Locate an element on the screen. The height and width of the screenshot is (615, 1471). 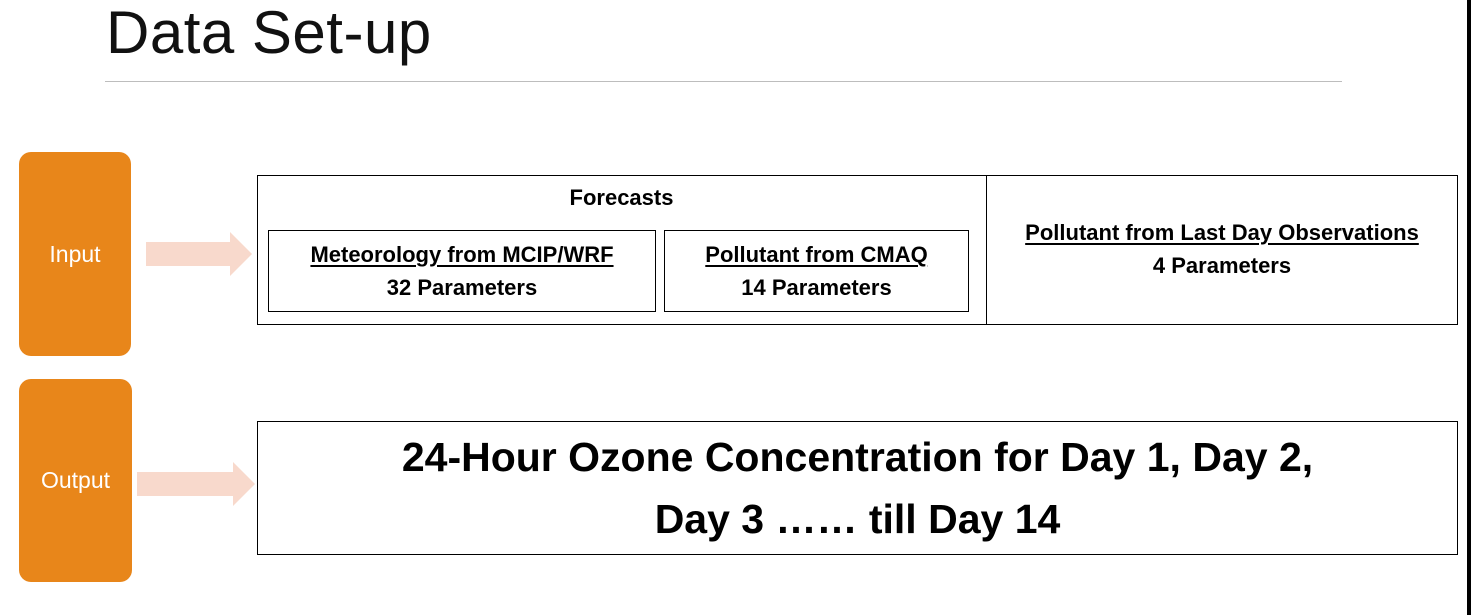
cmaq-params: 14 Parameters is located at coordinates (816, 287).